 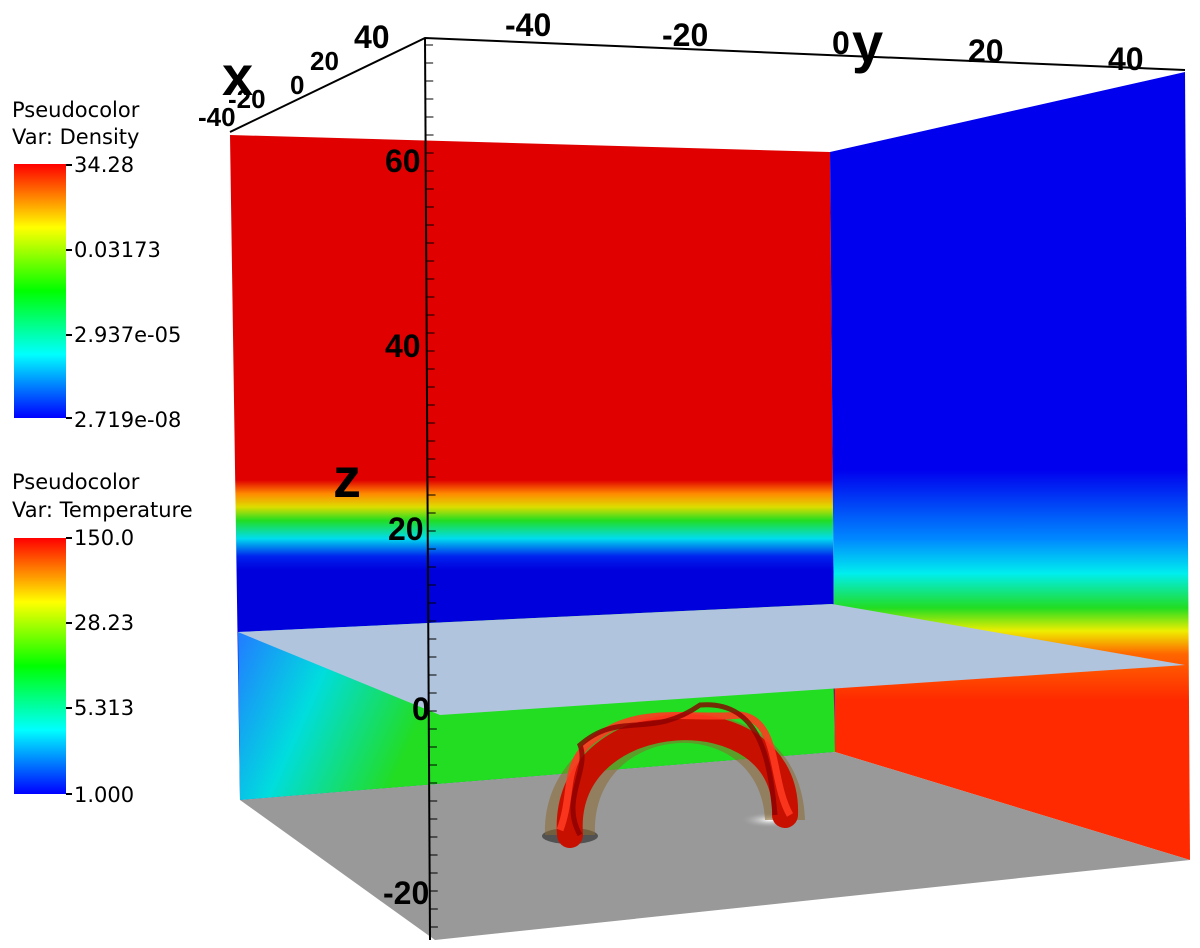 What do you see at coordinates (102, 510) in the screenshot?
I see `legend-variable: Var: Temperature` at bounding box center [102, 510].